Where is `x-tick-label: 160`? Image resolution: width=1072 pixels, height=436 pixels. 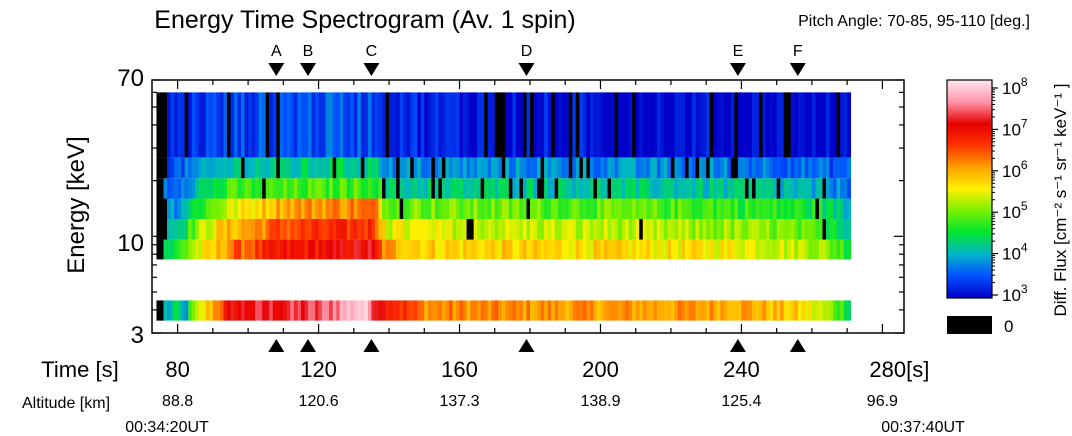
x-tick-label: 160 is located at coordinates (459, 369).